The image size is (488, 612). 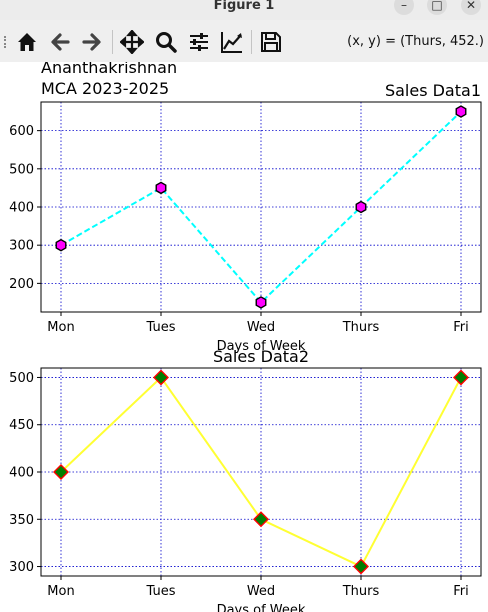 I want to click on zoom-icon, so click(x=166, y=42).